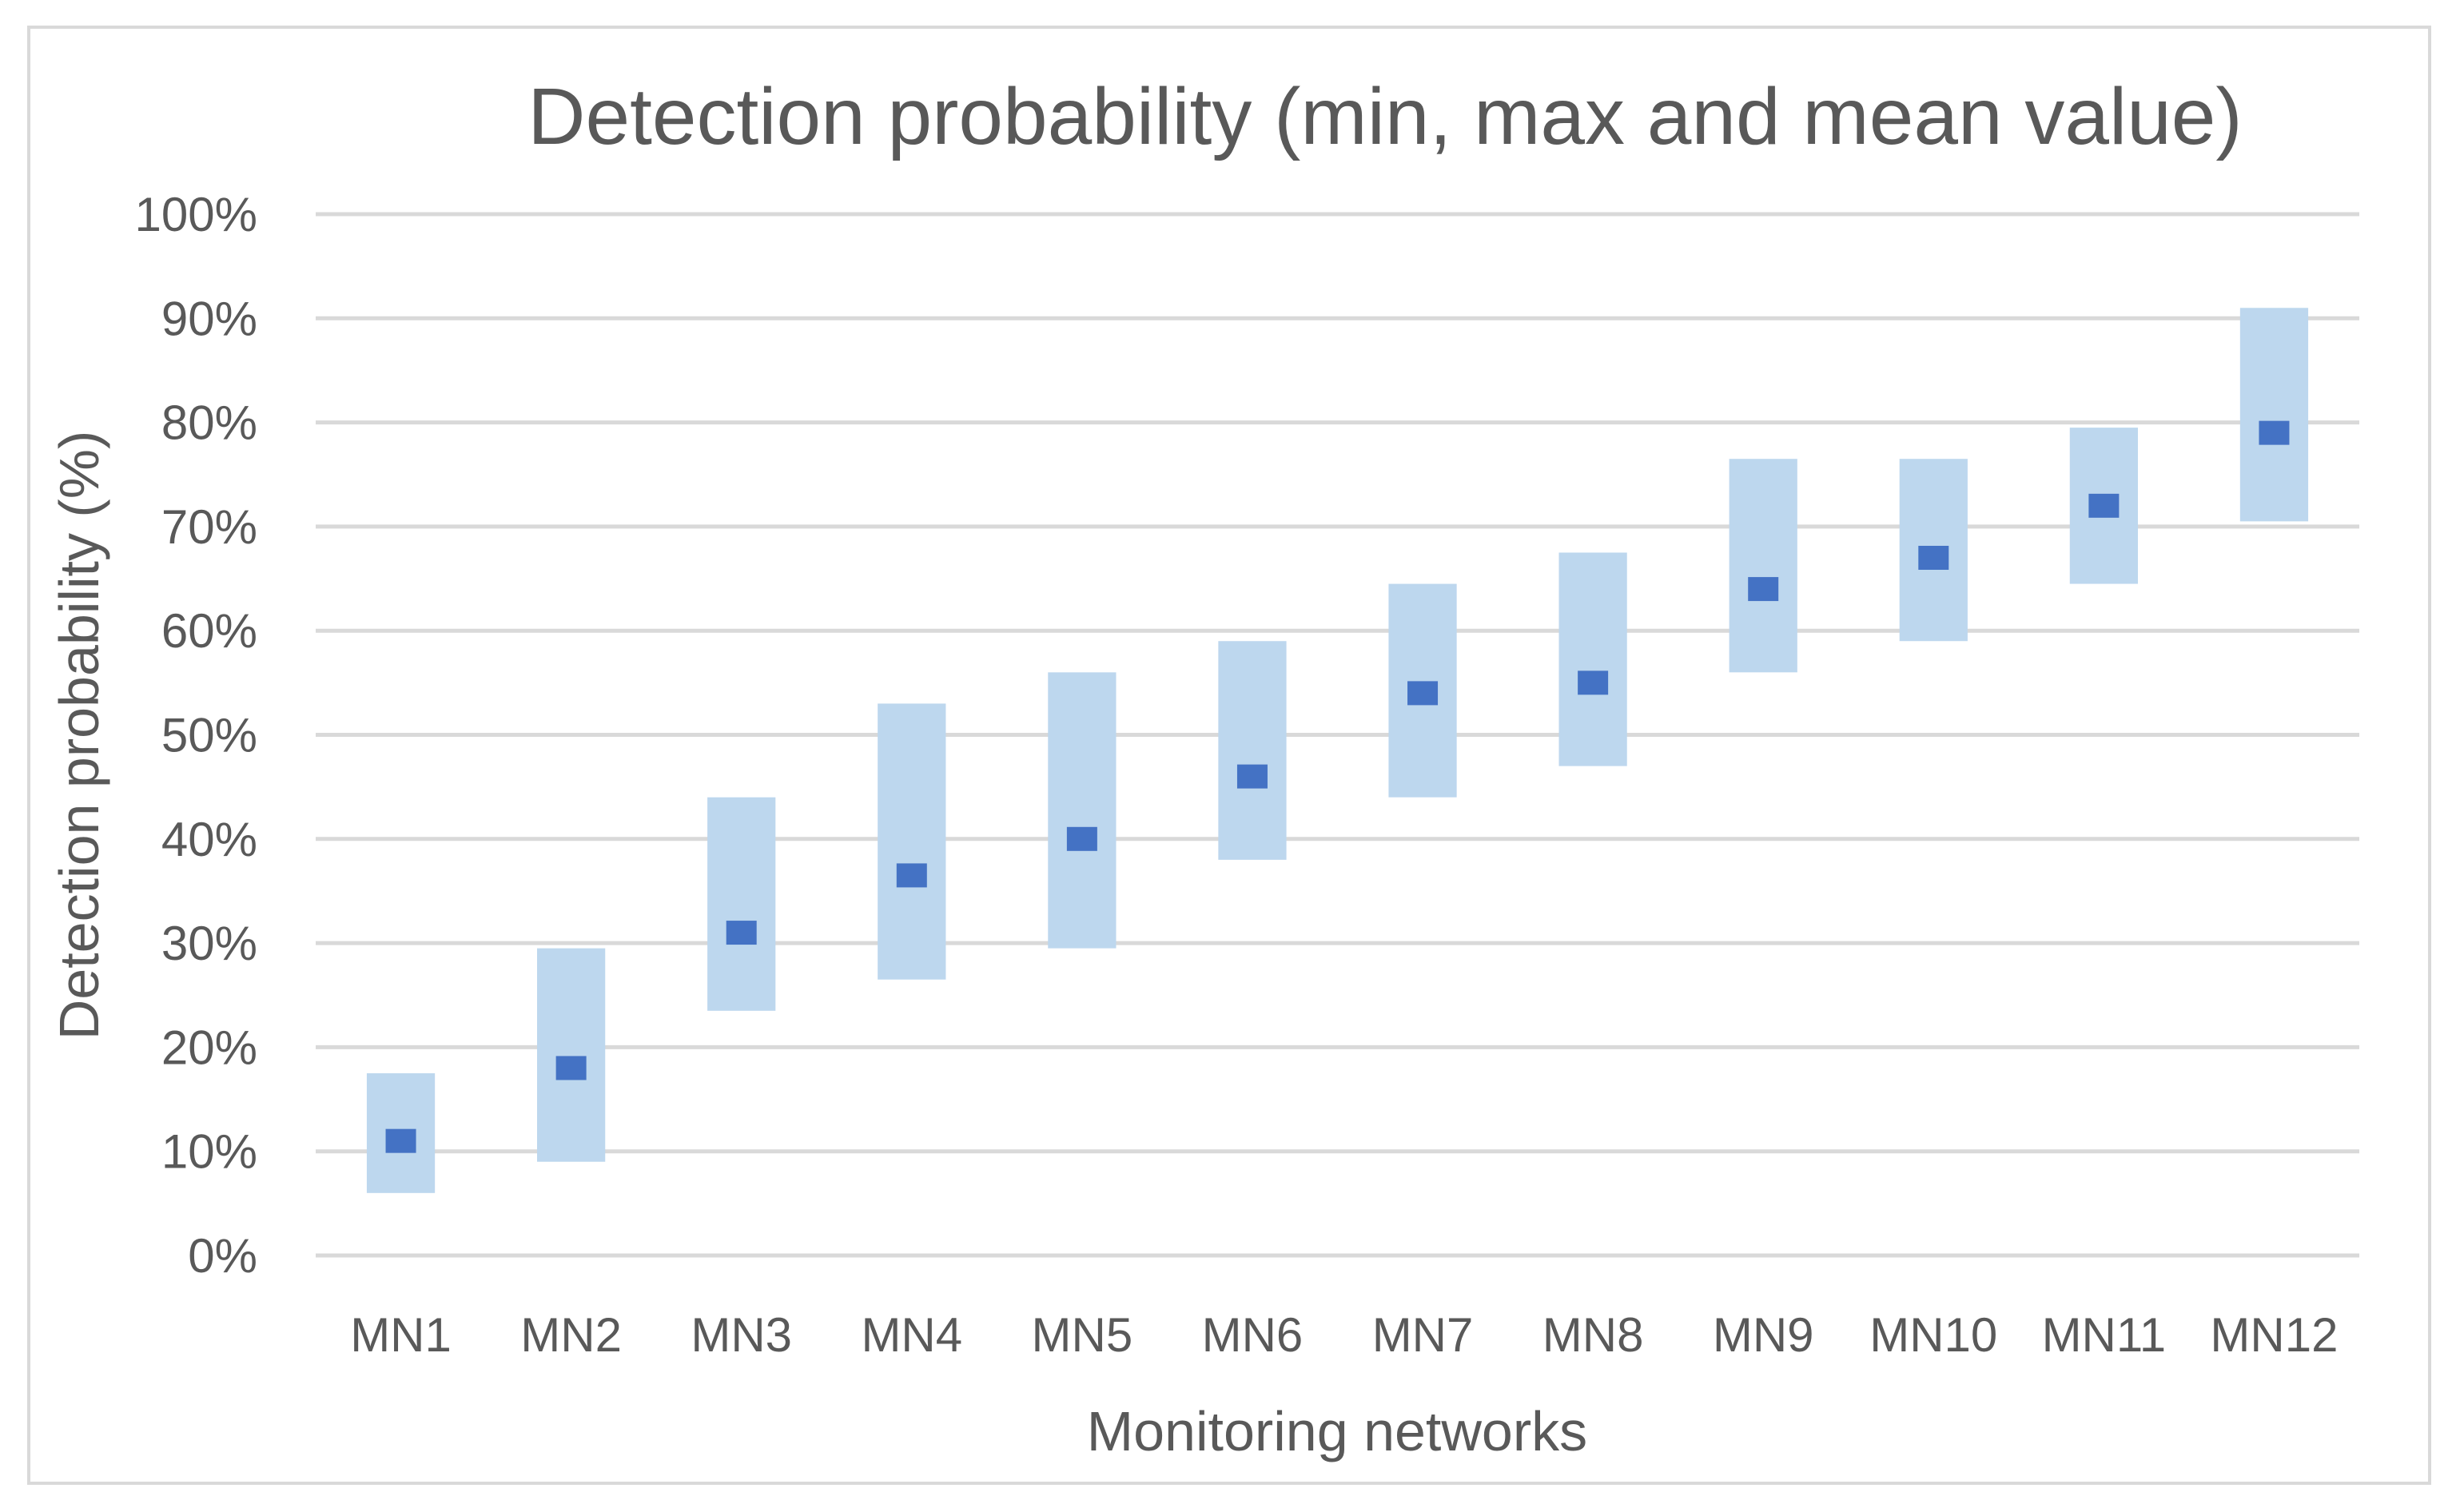 The height and width of the screenshot is (1512, 2456). I want to click on mean-marker-mn6, so click(1252, 776).